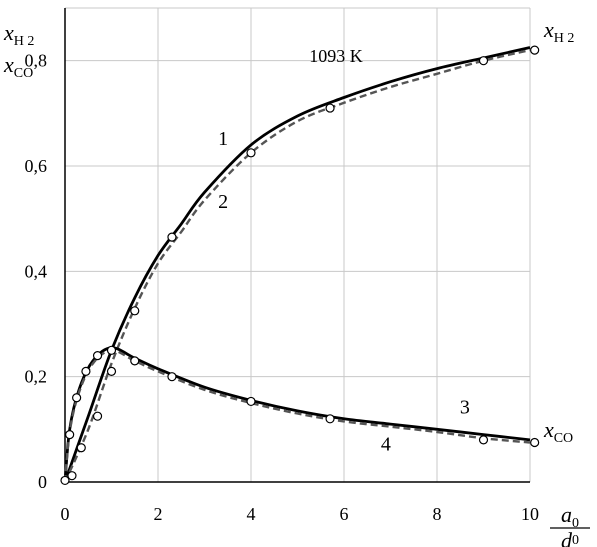 This screenshot has width=597, height=547. Describe the element at coordinates (386, 444) in the screenshot. I see `curve-label-4: 4` at that location.